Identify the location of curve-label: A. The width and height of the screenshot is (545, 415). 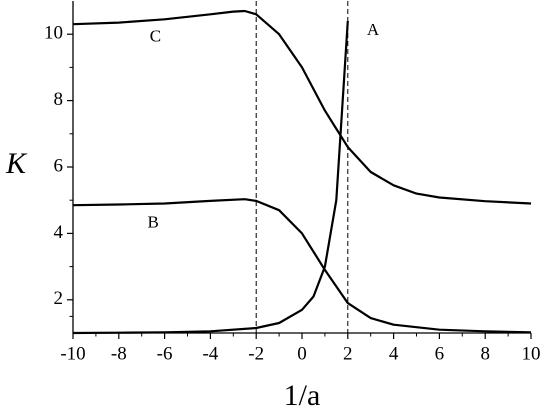
(373, 29).